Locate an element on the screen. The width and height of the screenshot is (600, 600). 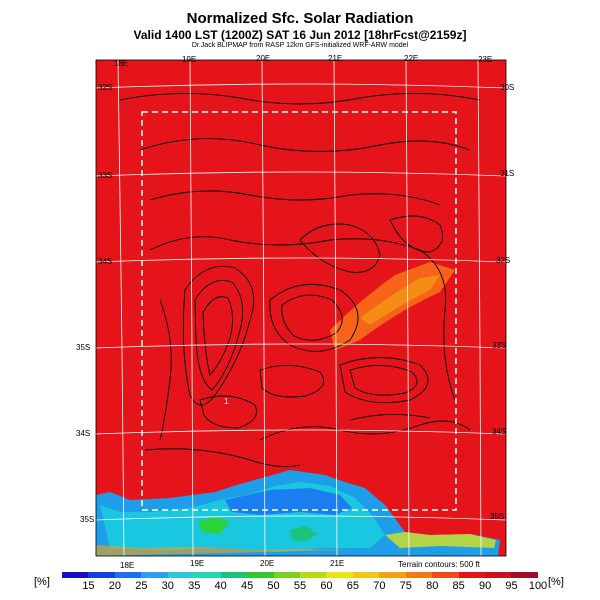
colorbar-tick-label: 85 is located at coordinates (458, 586).